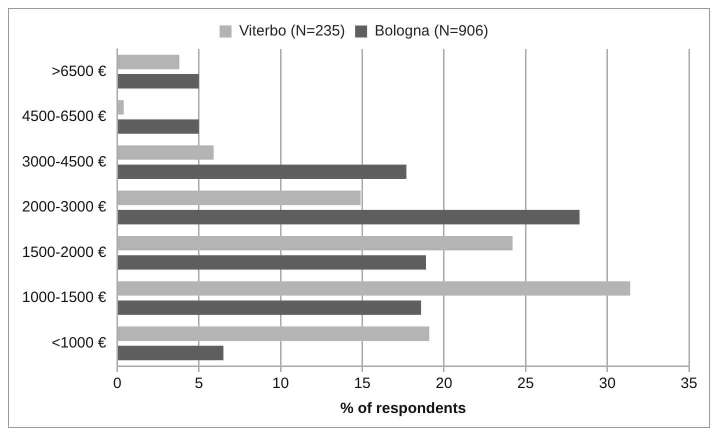  What do you see at coordinates (362, 383) in the screenshot?
I see `x-tick-label: 15` at bounding box center [362, 383].